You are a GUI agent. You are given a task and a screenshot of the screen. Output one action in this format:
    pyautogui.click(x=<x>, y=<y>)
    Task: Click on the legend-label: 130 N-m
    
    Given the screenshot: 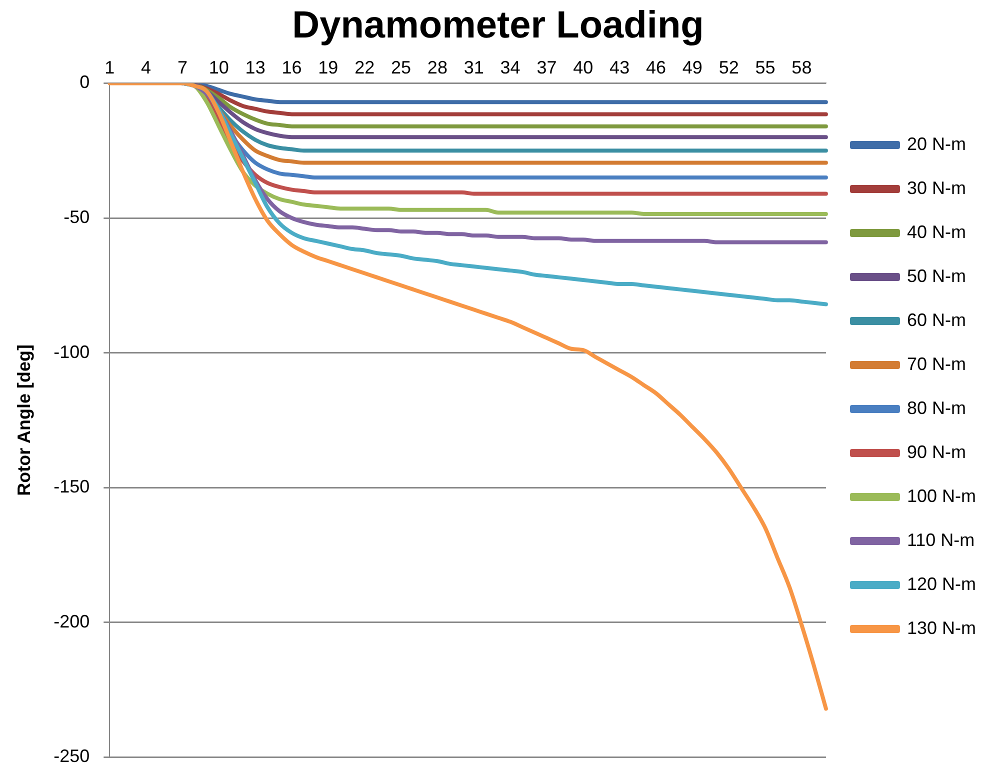 What is the action you would take?
    pyautogui.click(x=941, y=628)
    